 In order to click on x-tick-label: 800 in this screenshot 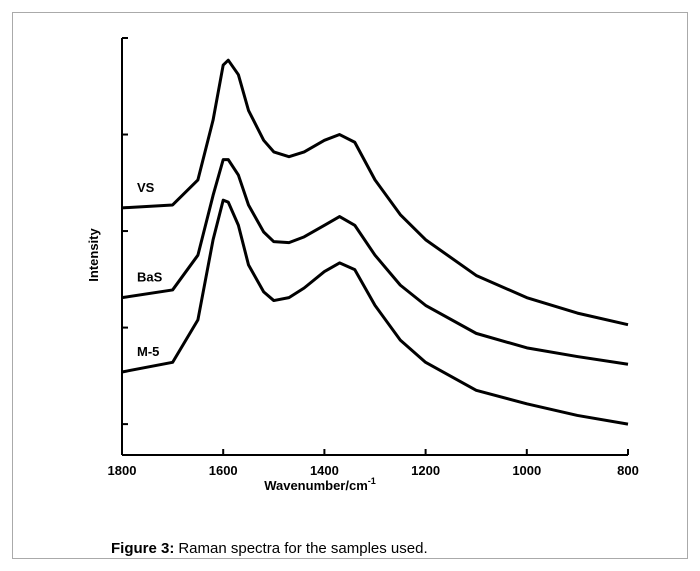, I will do `click(628, 470)`.